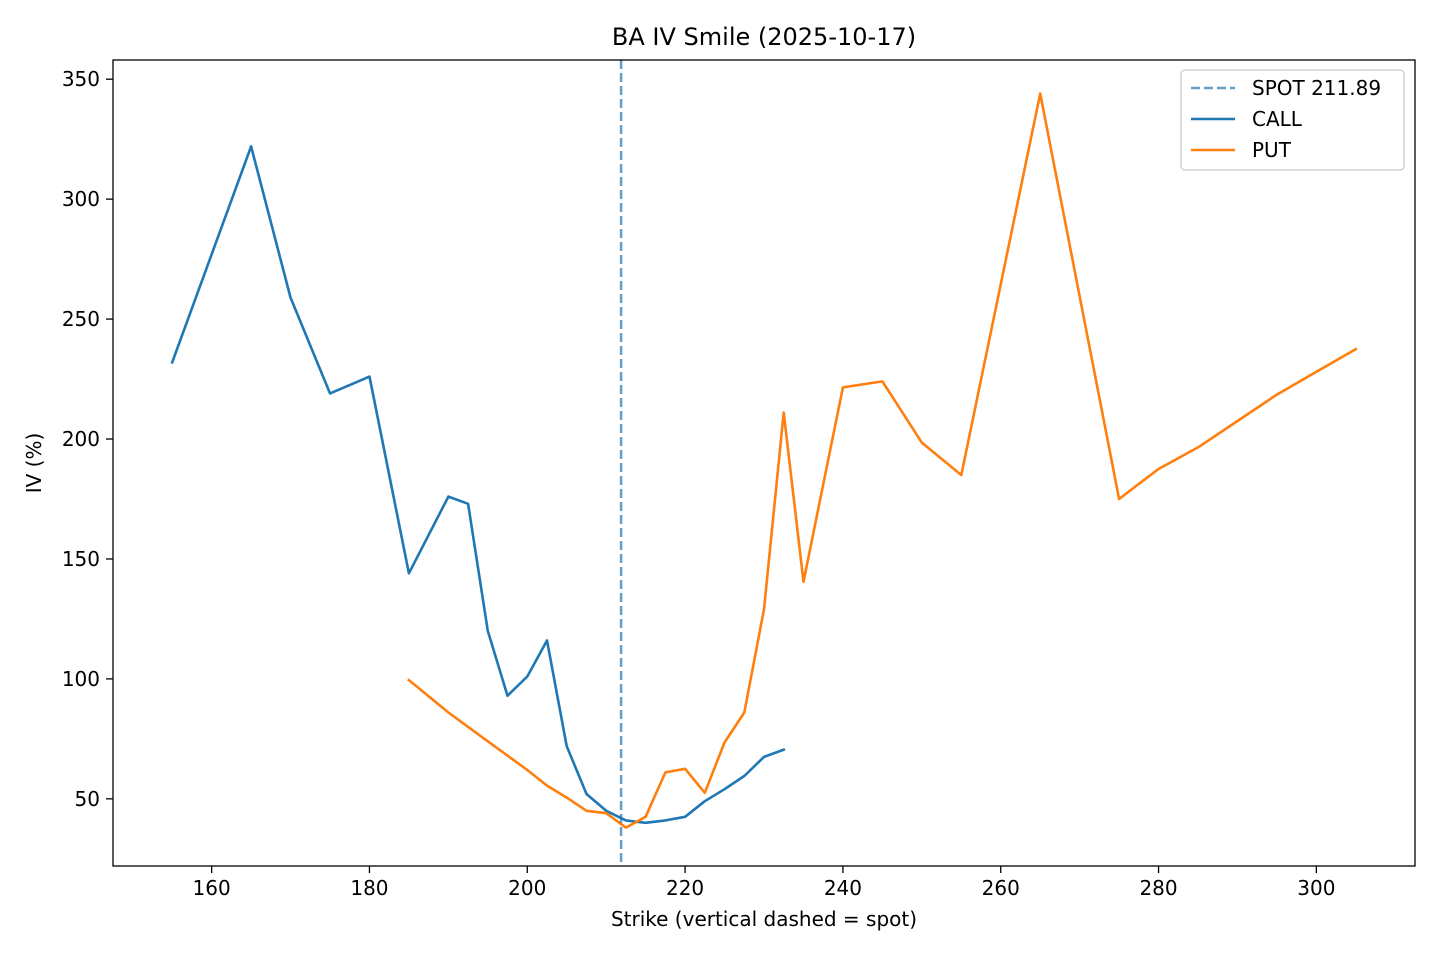 This screenshot has height=960, width=1440. Describe the element at coordinates (369, 888) in the screenshot. I see `x-tick-label: 180` at that location.